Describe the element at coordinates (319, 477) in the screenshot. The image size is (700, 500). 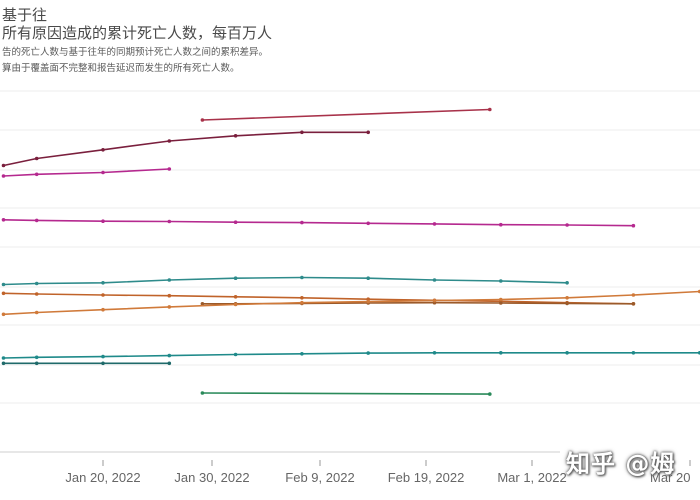
I see `x-tick-label: Feb 9, 2022` at that location.